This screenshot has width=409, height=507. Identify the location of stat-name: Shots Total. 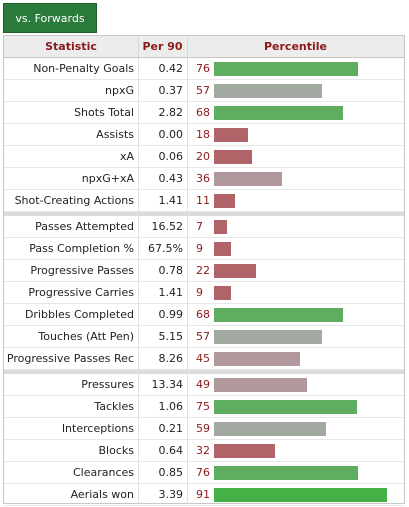
(71, 112).